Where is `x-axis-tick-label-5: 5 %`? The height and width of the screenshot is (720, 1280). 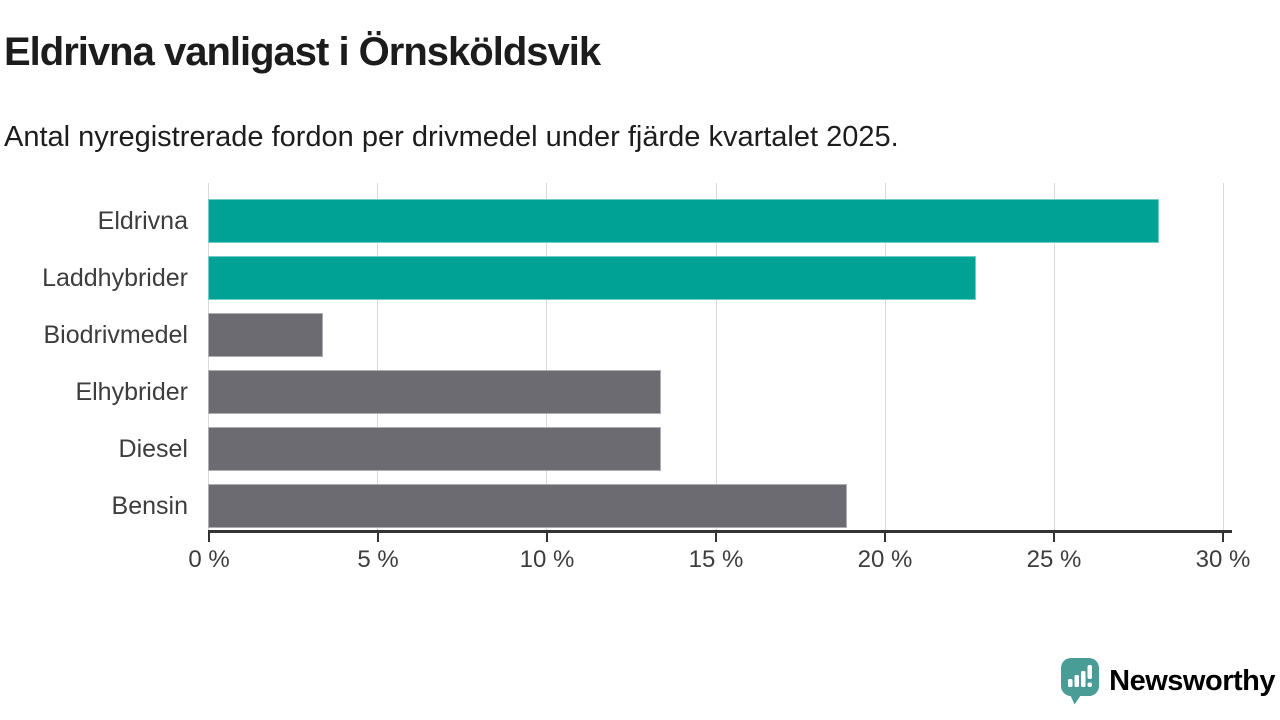
x-axis-tick-label-5: 5 % is located at coordinates (378, 559).